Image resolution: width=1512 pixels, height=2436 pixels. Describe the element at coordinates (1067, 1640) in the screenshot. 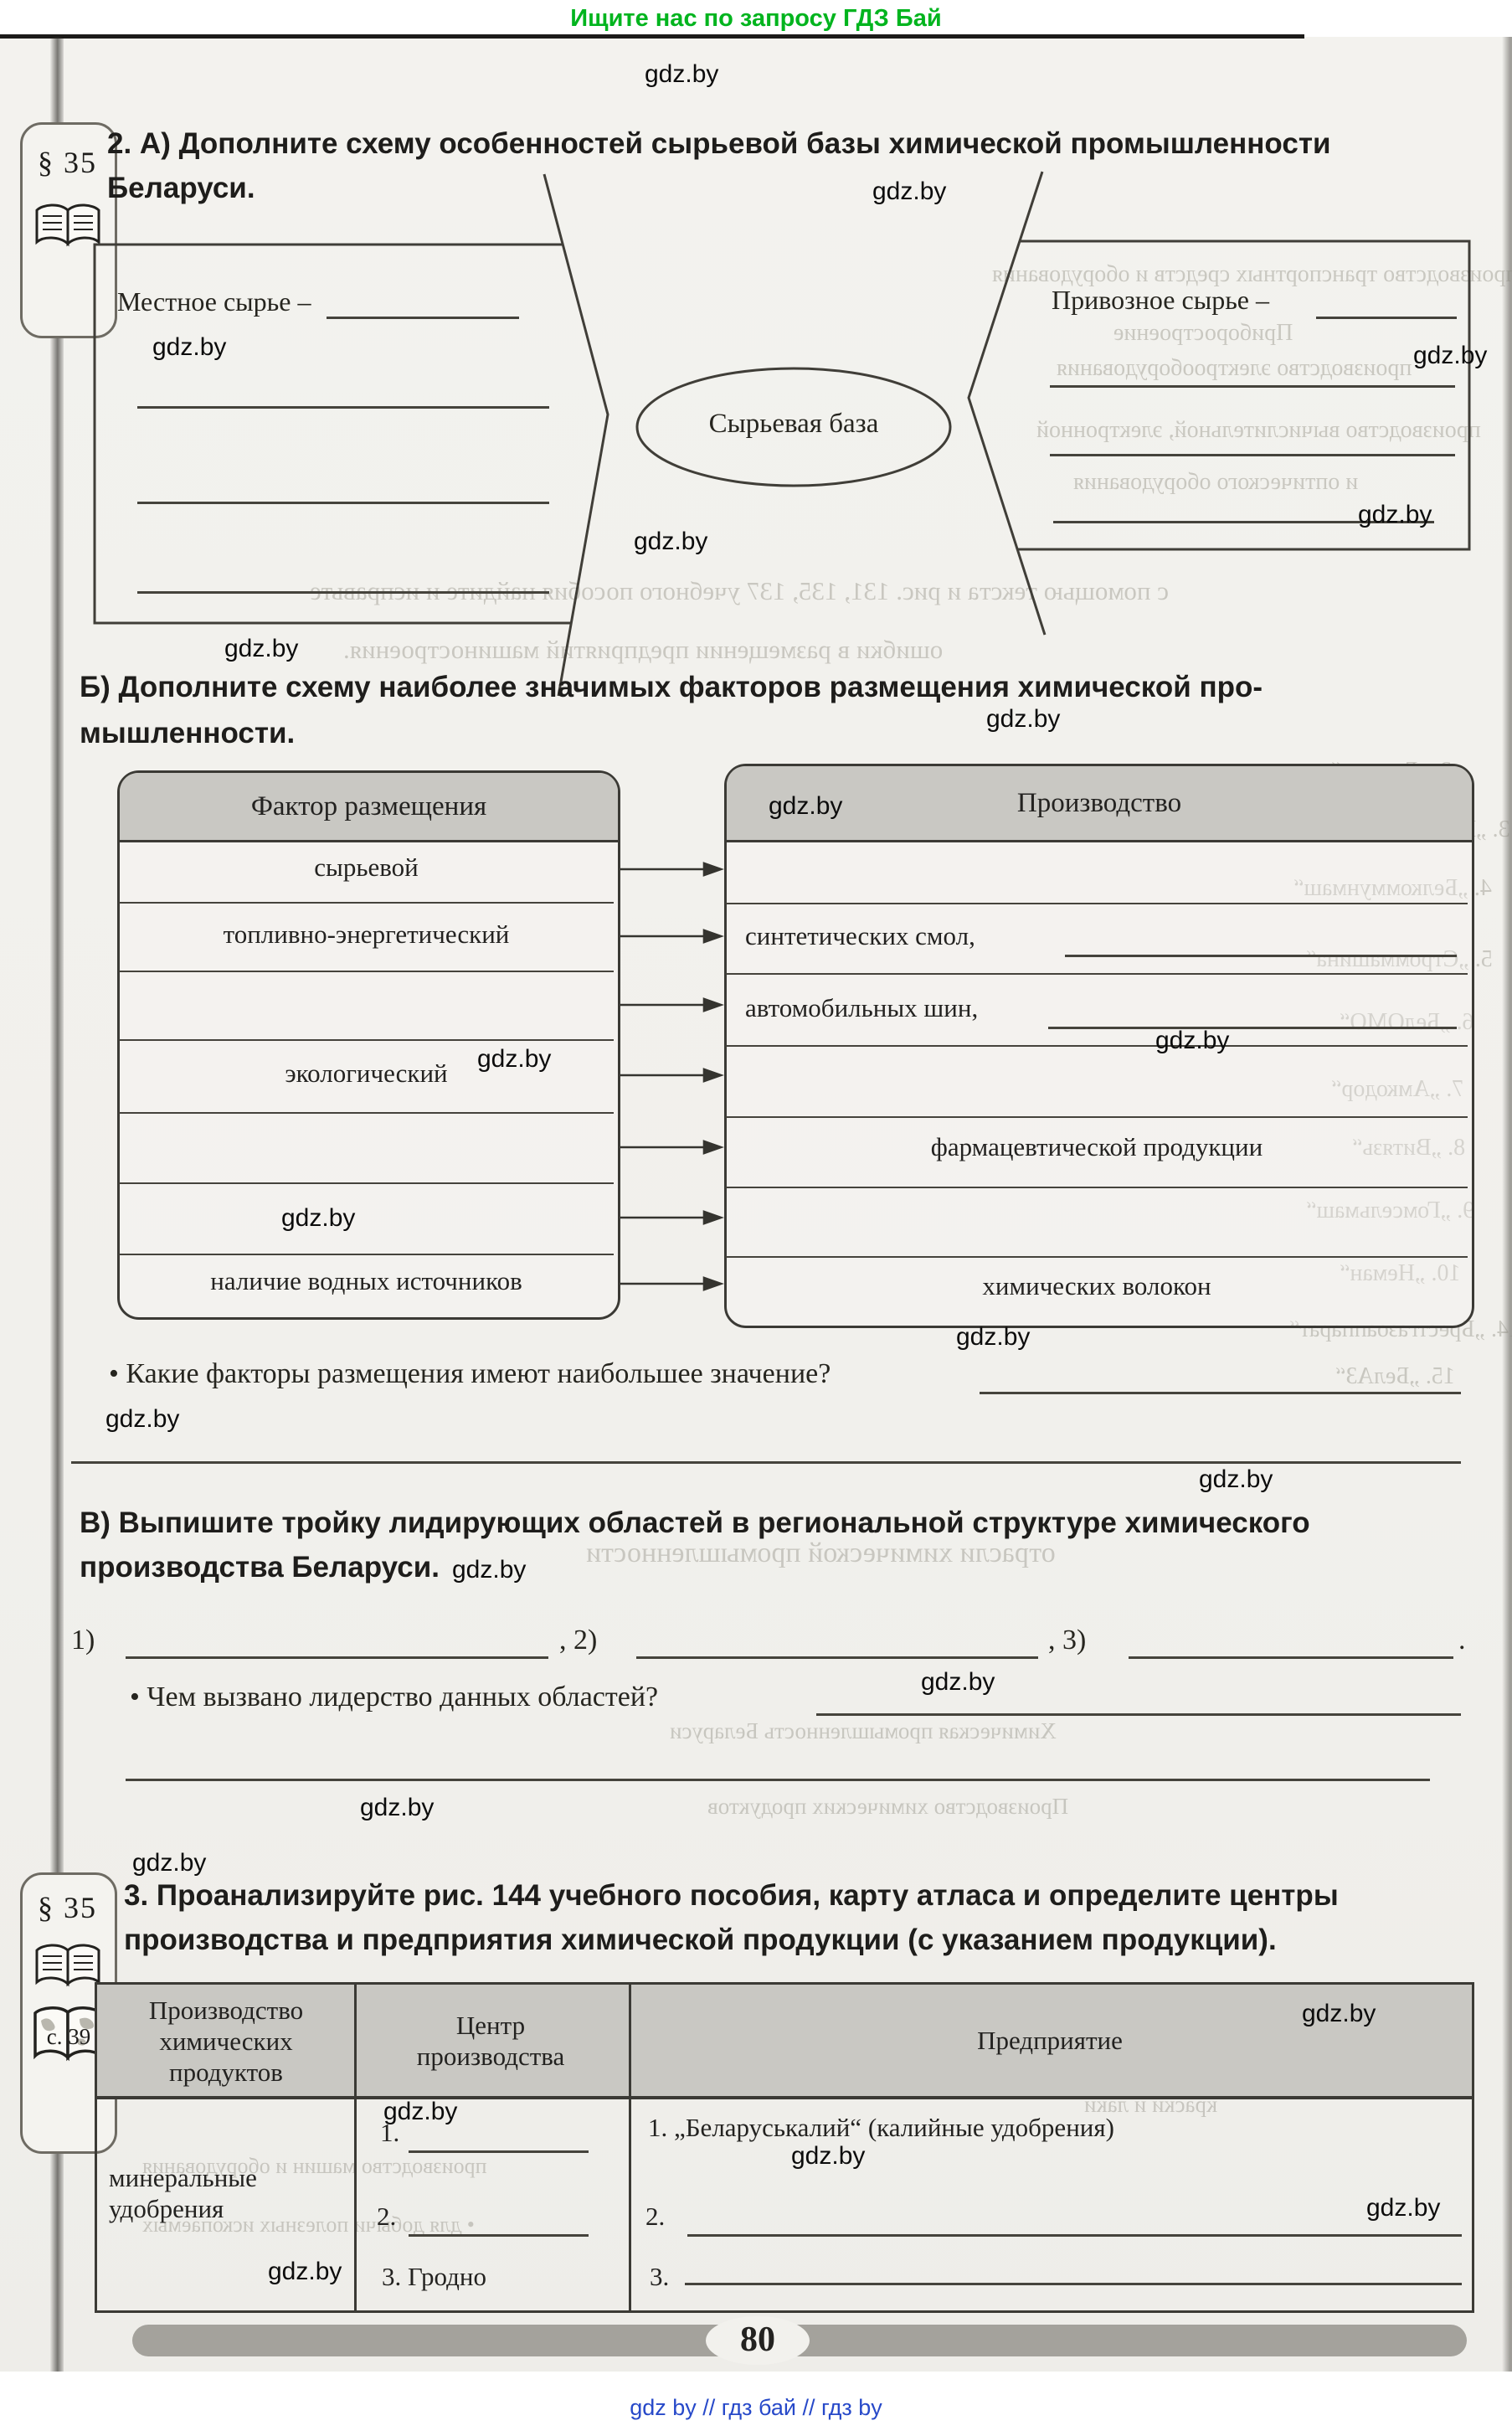

I see `enum-3: , 3)` at that location.